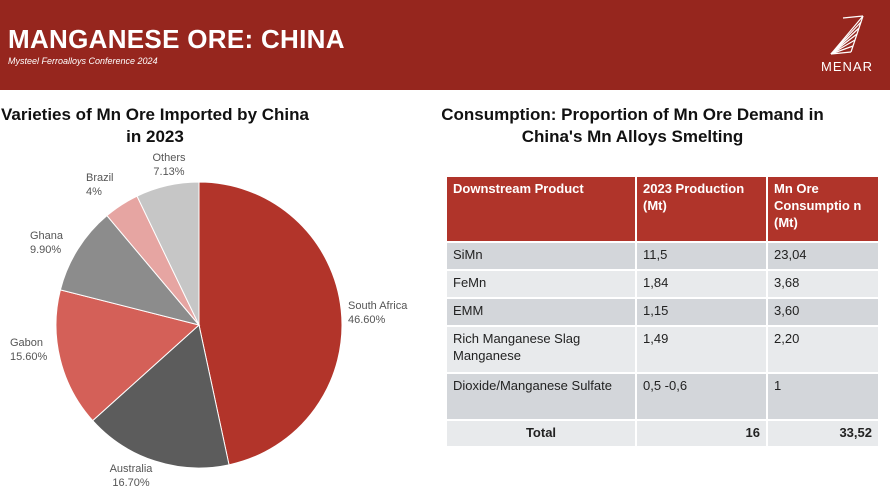 The width and height of the screenshot is (890, 500). I want to click on pie-label-name: Australia, so click(131, 469).